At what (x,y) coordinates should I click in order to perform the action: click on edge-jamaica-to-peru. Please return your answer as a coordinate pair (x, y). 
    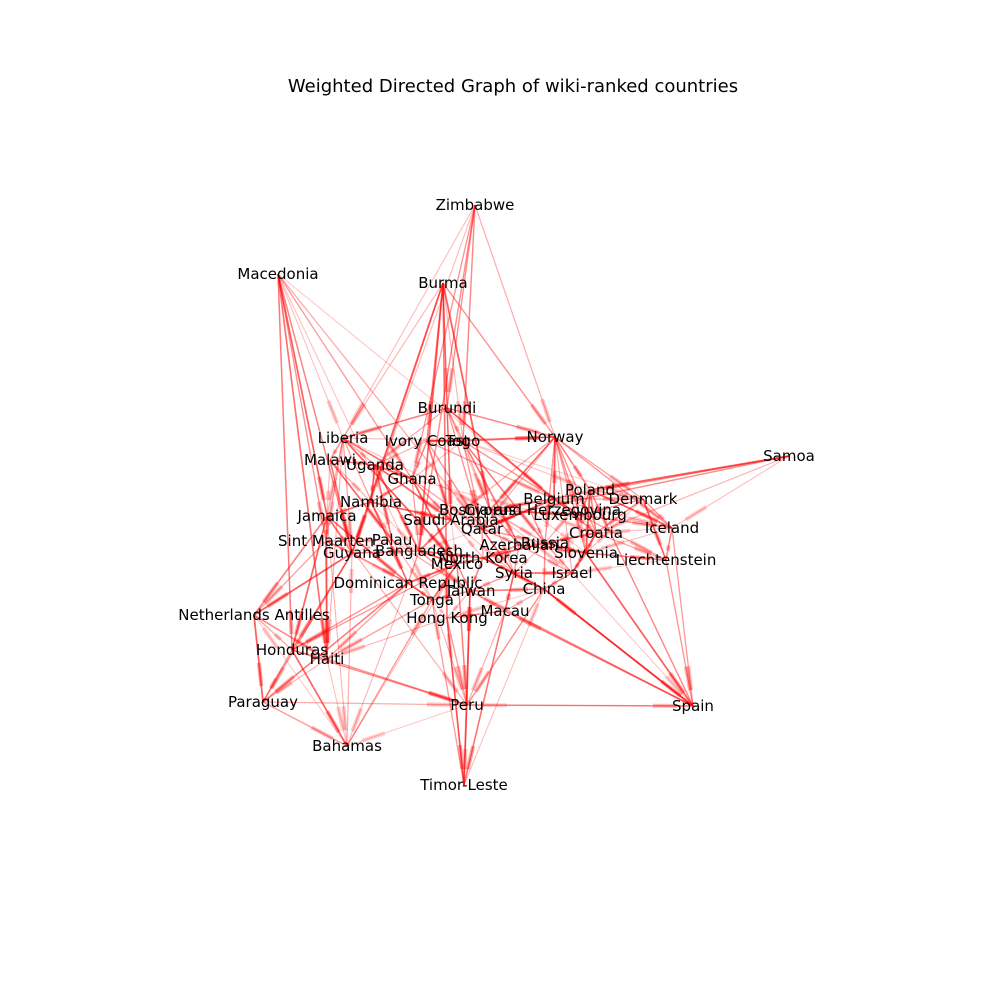
    Looking at the image, I should click on (397, 610).